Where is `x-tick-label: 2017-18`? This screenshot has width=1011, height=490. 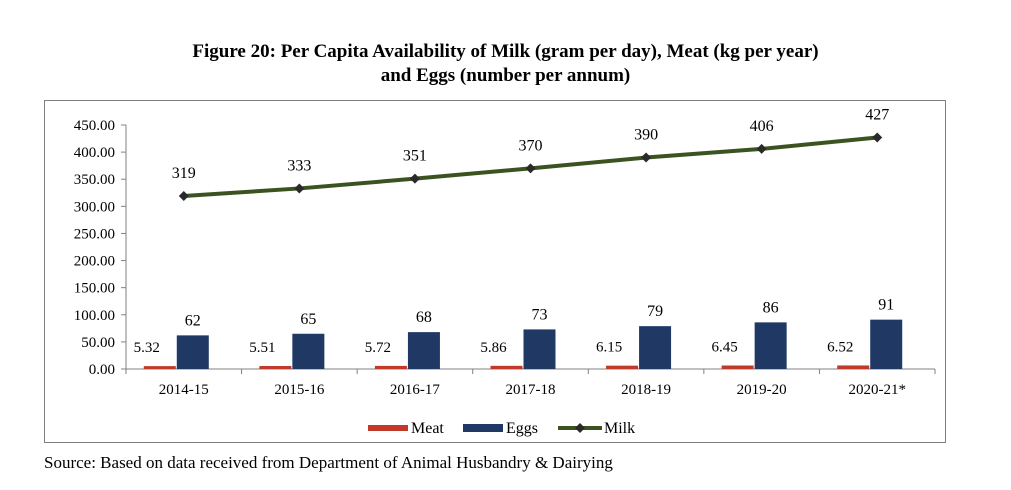
x-tick-label: 2017-18 is located at coordinates (531, 390).